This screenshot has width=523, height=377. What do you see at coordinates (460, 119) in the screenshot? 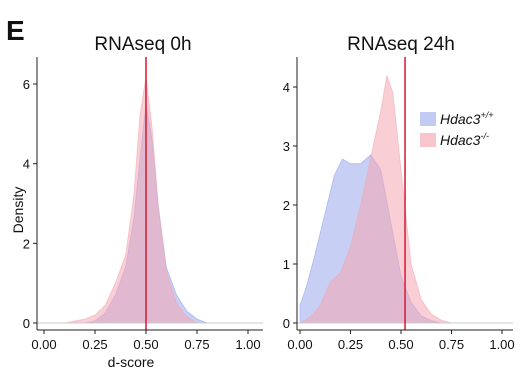
I see `legend-label-wild-type-base: Hdac3` at bounding box center [460, 119].